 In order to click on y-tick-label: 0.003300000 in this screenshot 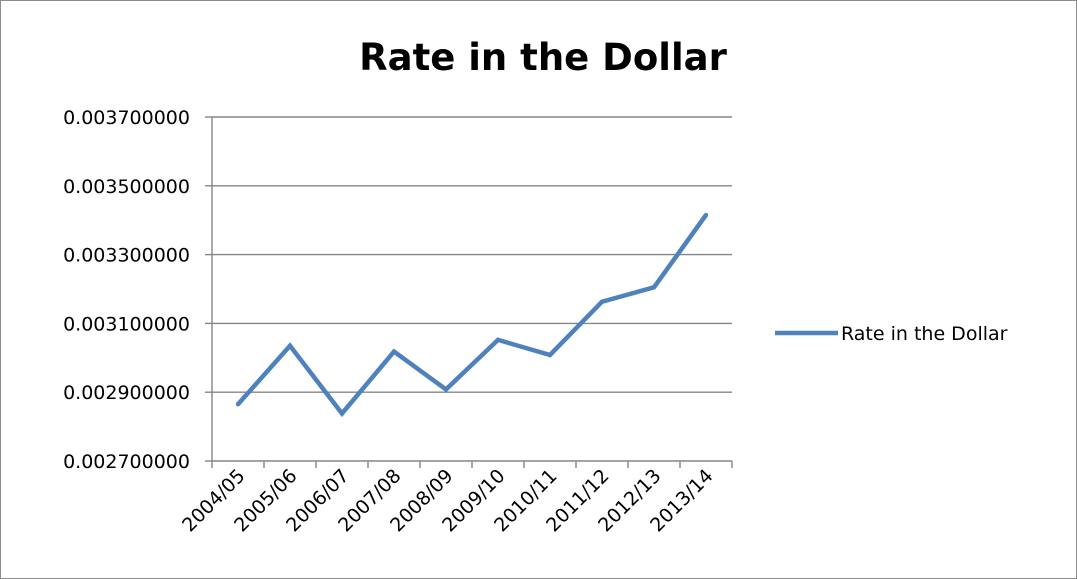, I will do `click(126, 256)`.